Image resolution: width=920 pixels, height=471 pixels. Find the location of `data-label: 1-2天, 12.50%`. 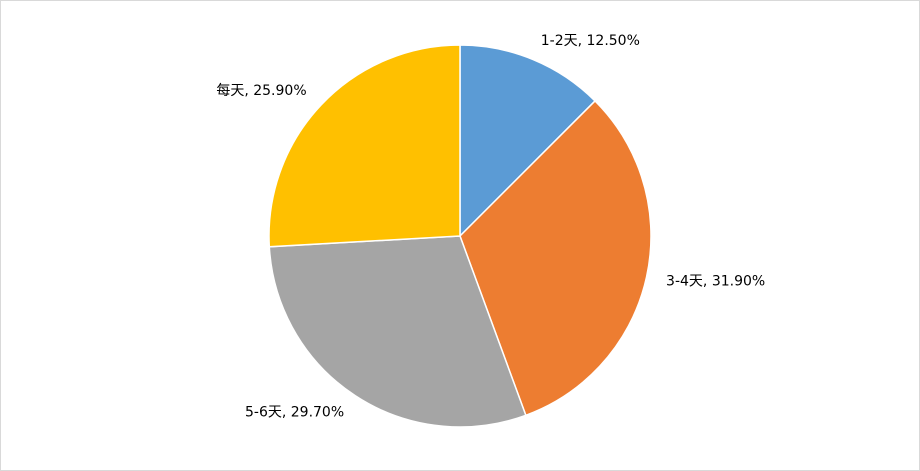

data-label: 1-2天, 12.50% is located at coordinates (590, 41).